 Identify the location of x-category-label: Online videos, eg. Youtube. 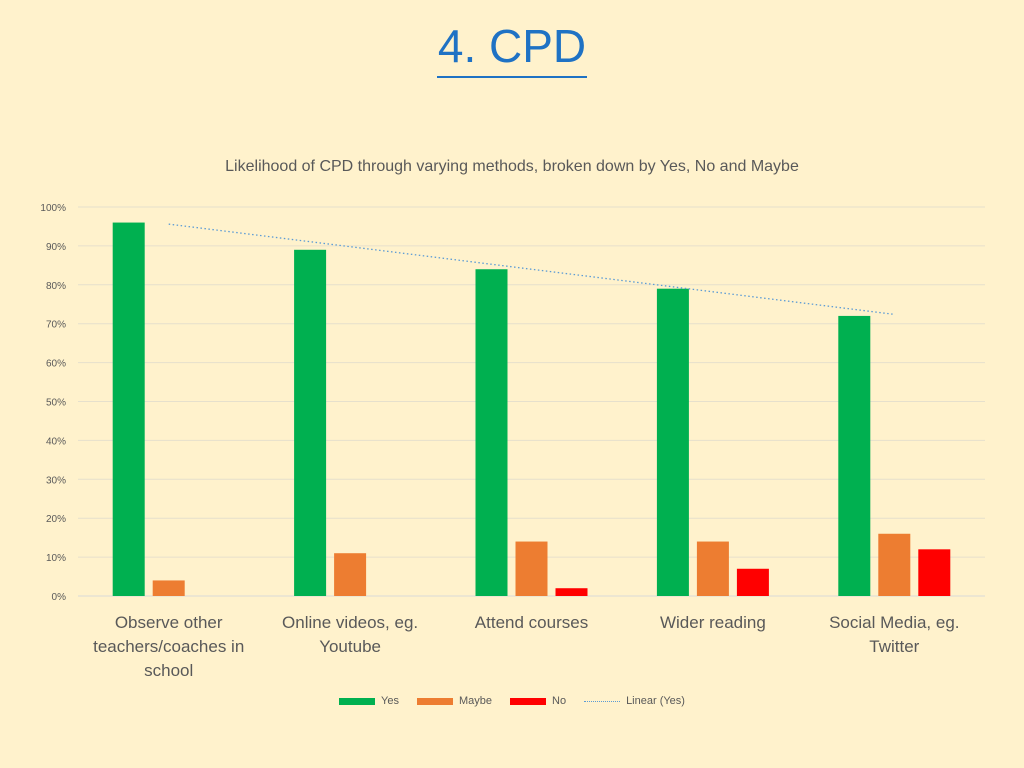
(350, 634).